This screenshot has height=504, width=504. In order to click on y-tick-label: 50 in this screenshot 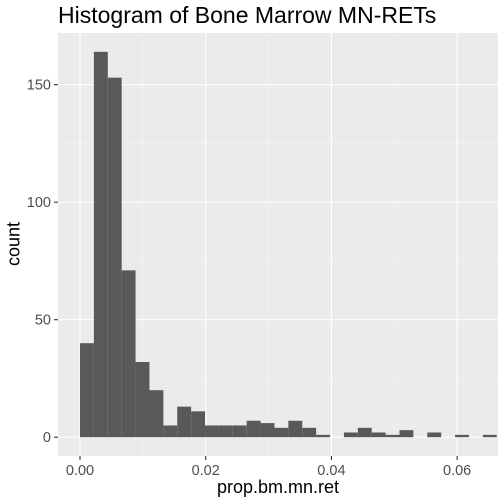, I will do `click(43, 321)`.